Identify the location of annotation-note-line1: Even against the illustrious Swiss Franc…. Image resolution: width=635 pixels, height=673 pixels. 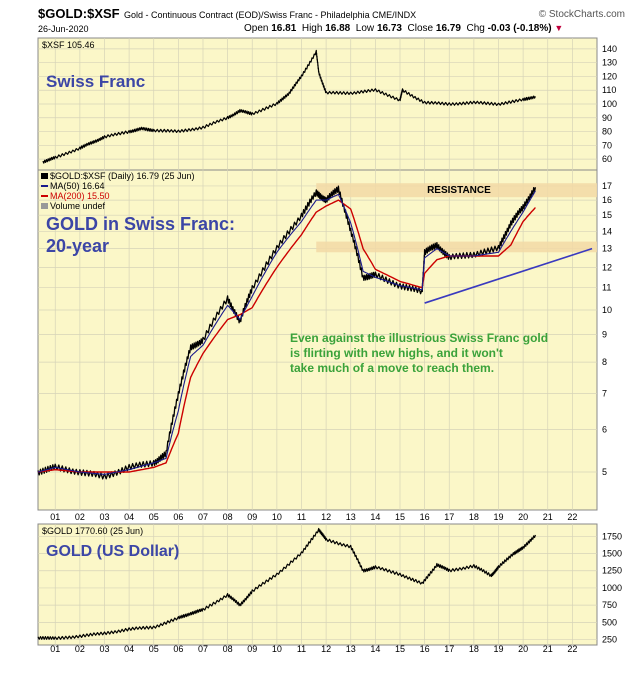
(419, 338).